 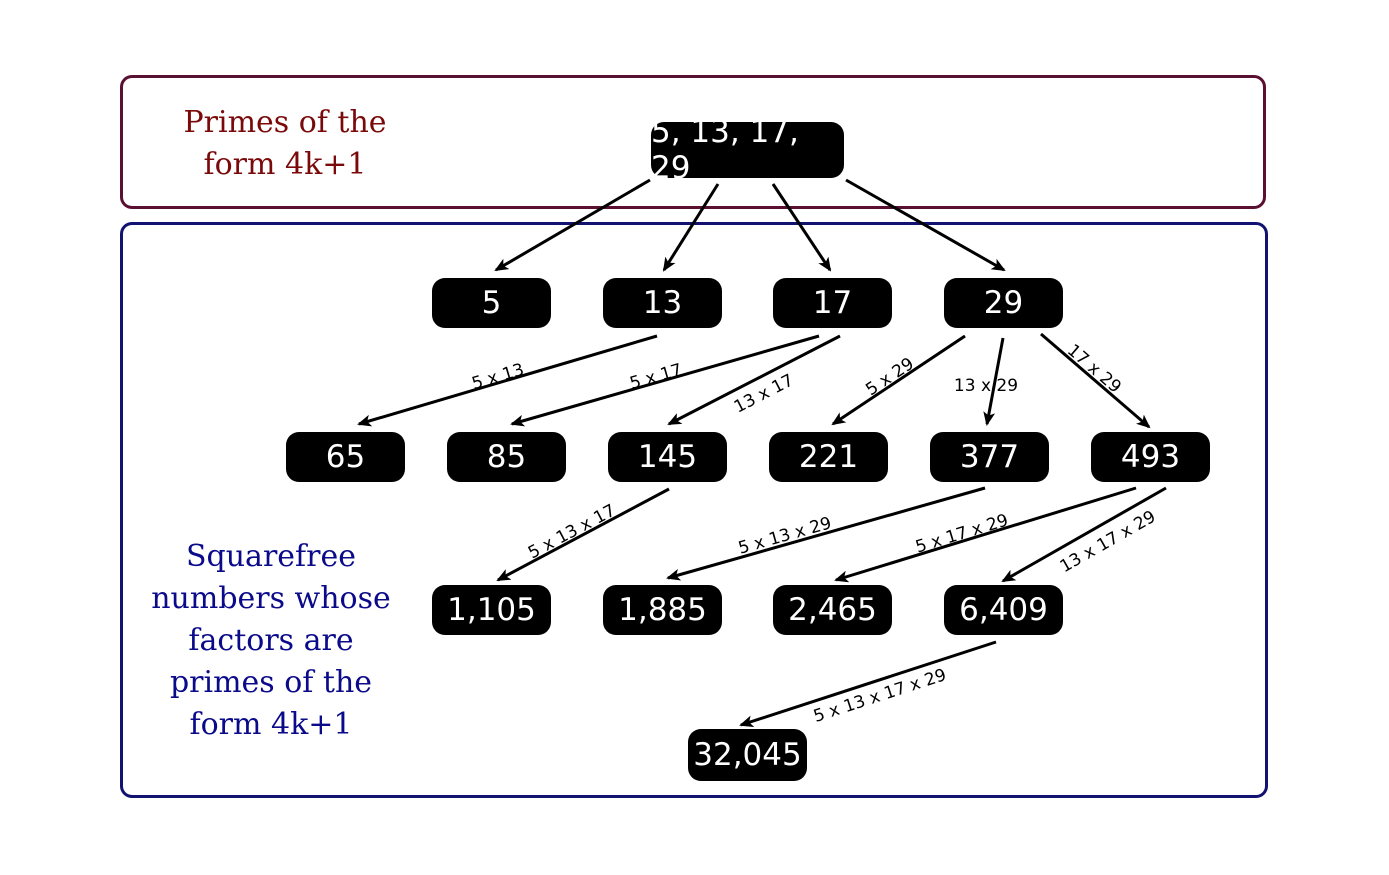 I want to click on node-n1105: 1,105, so click(x=491, y=610).